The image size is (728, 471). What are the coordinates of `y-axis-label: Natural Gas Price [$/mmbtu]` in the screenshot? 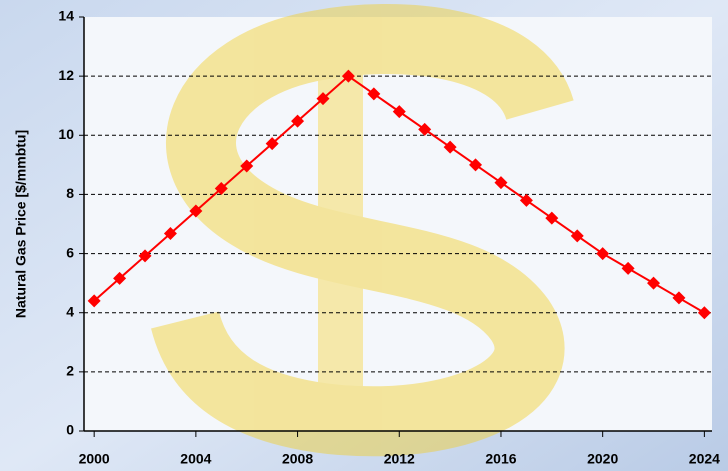 It's located at (21, 224).